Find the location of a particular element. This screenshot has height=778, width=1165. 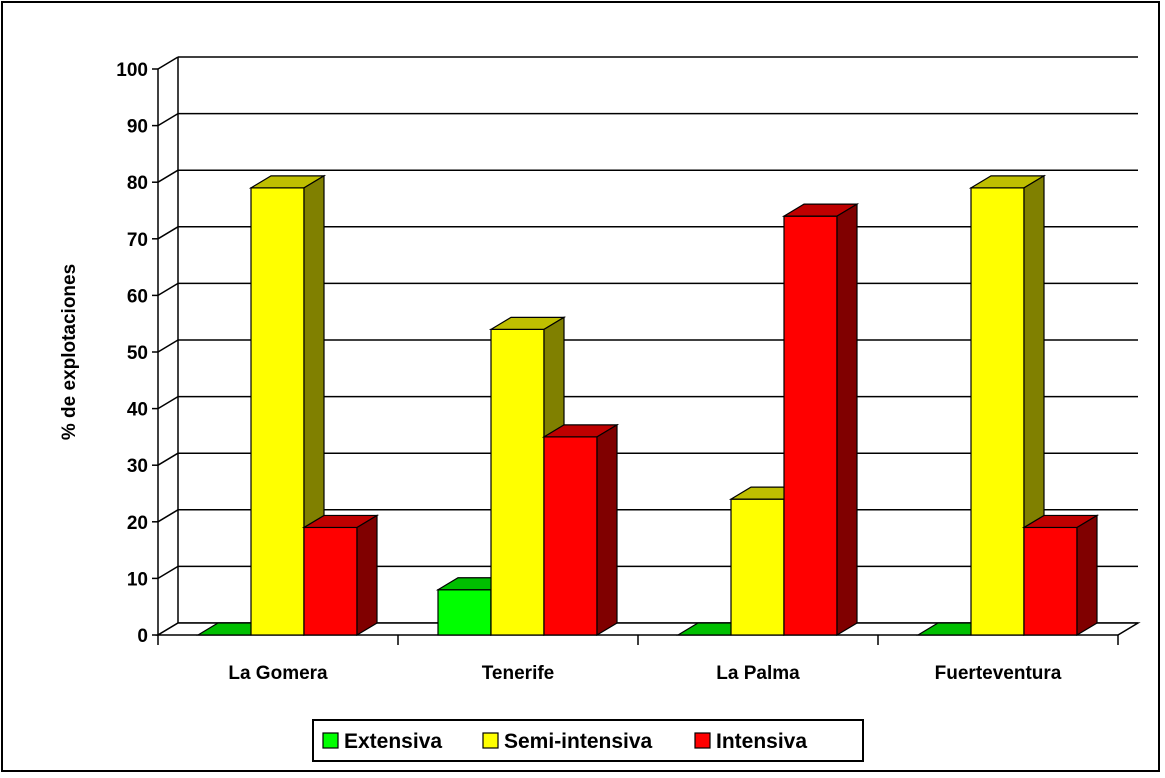

legend-item: Semi-intensiva is located at coordinates (567, 741).